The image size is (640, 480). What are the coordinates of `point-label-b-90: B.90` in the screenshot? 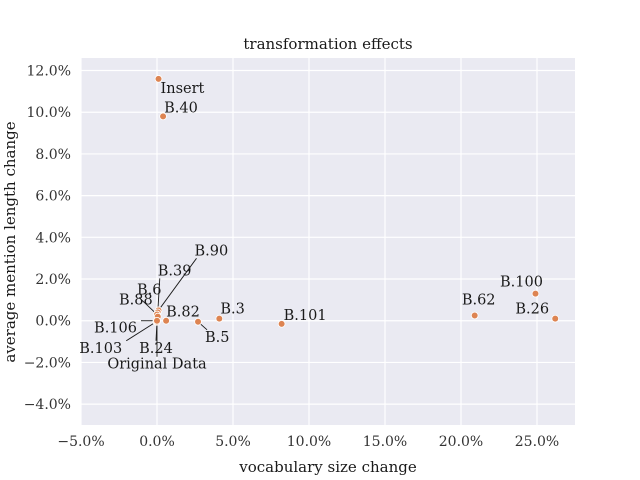 It's located at (212, 251).